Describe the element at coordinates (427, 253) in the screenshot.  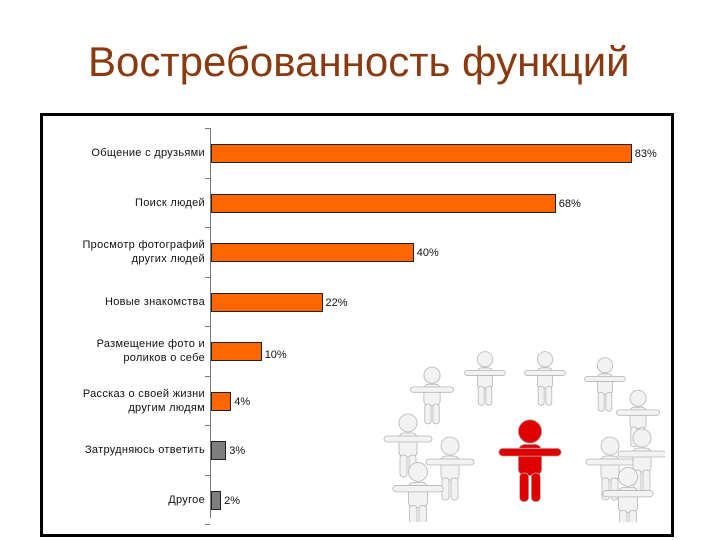
I see `value-label: 40%` at that location.